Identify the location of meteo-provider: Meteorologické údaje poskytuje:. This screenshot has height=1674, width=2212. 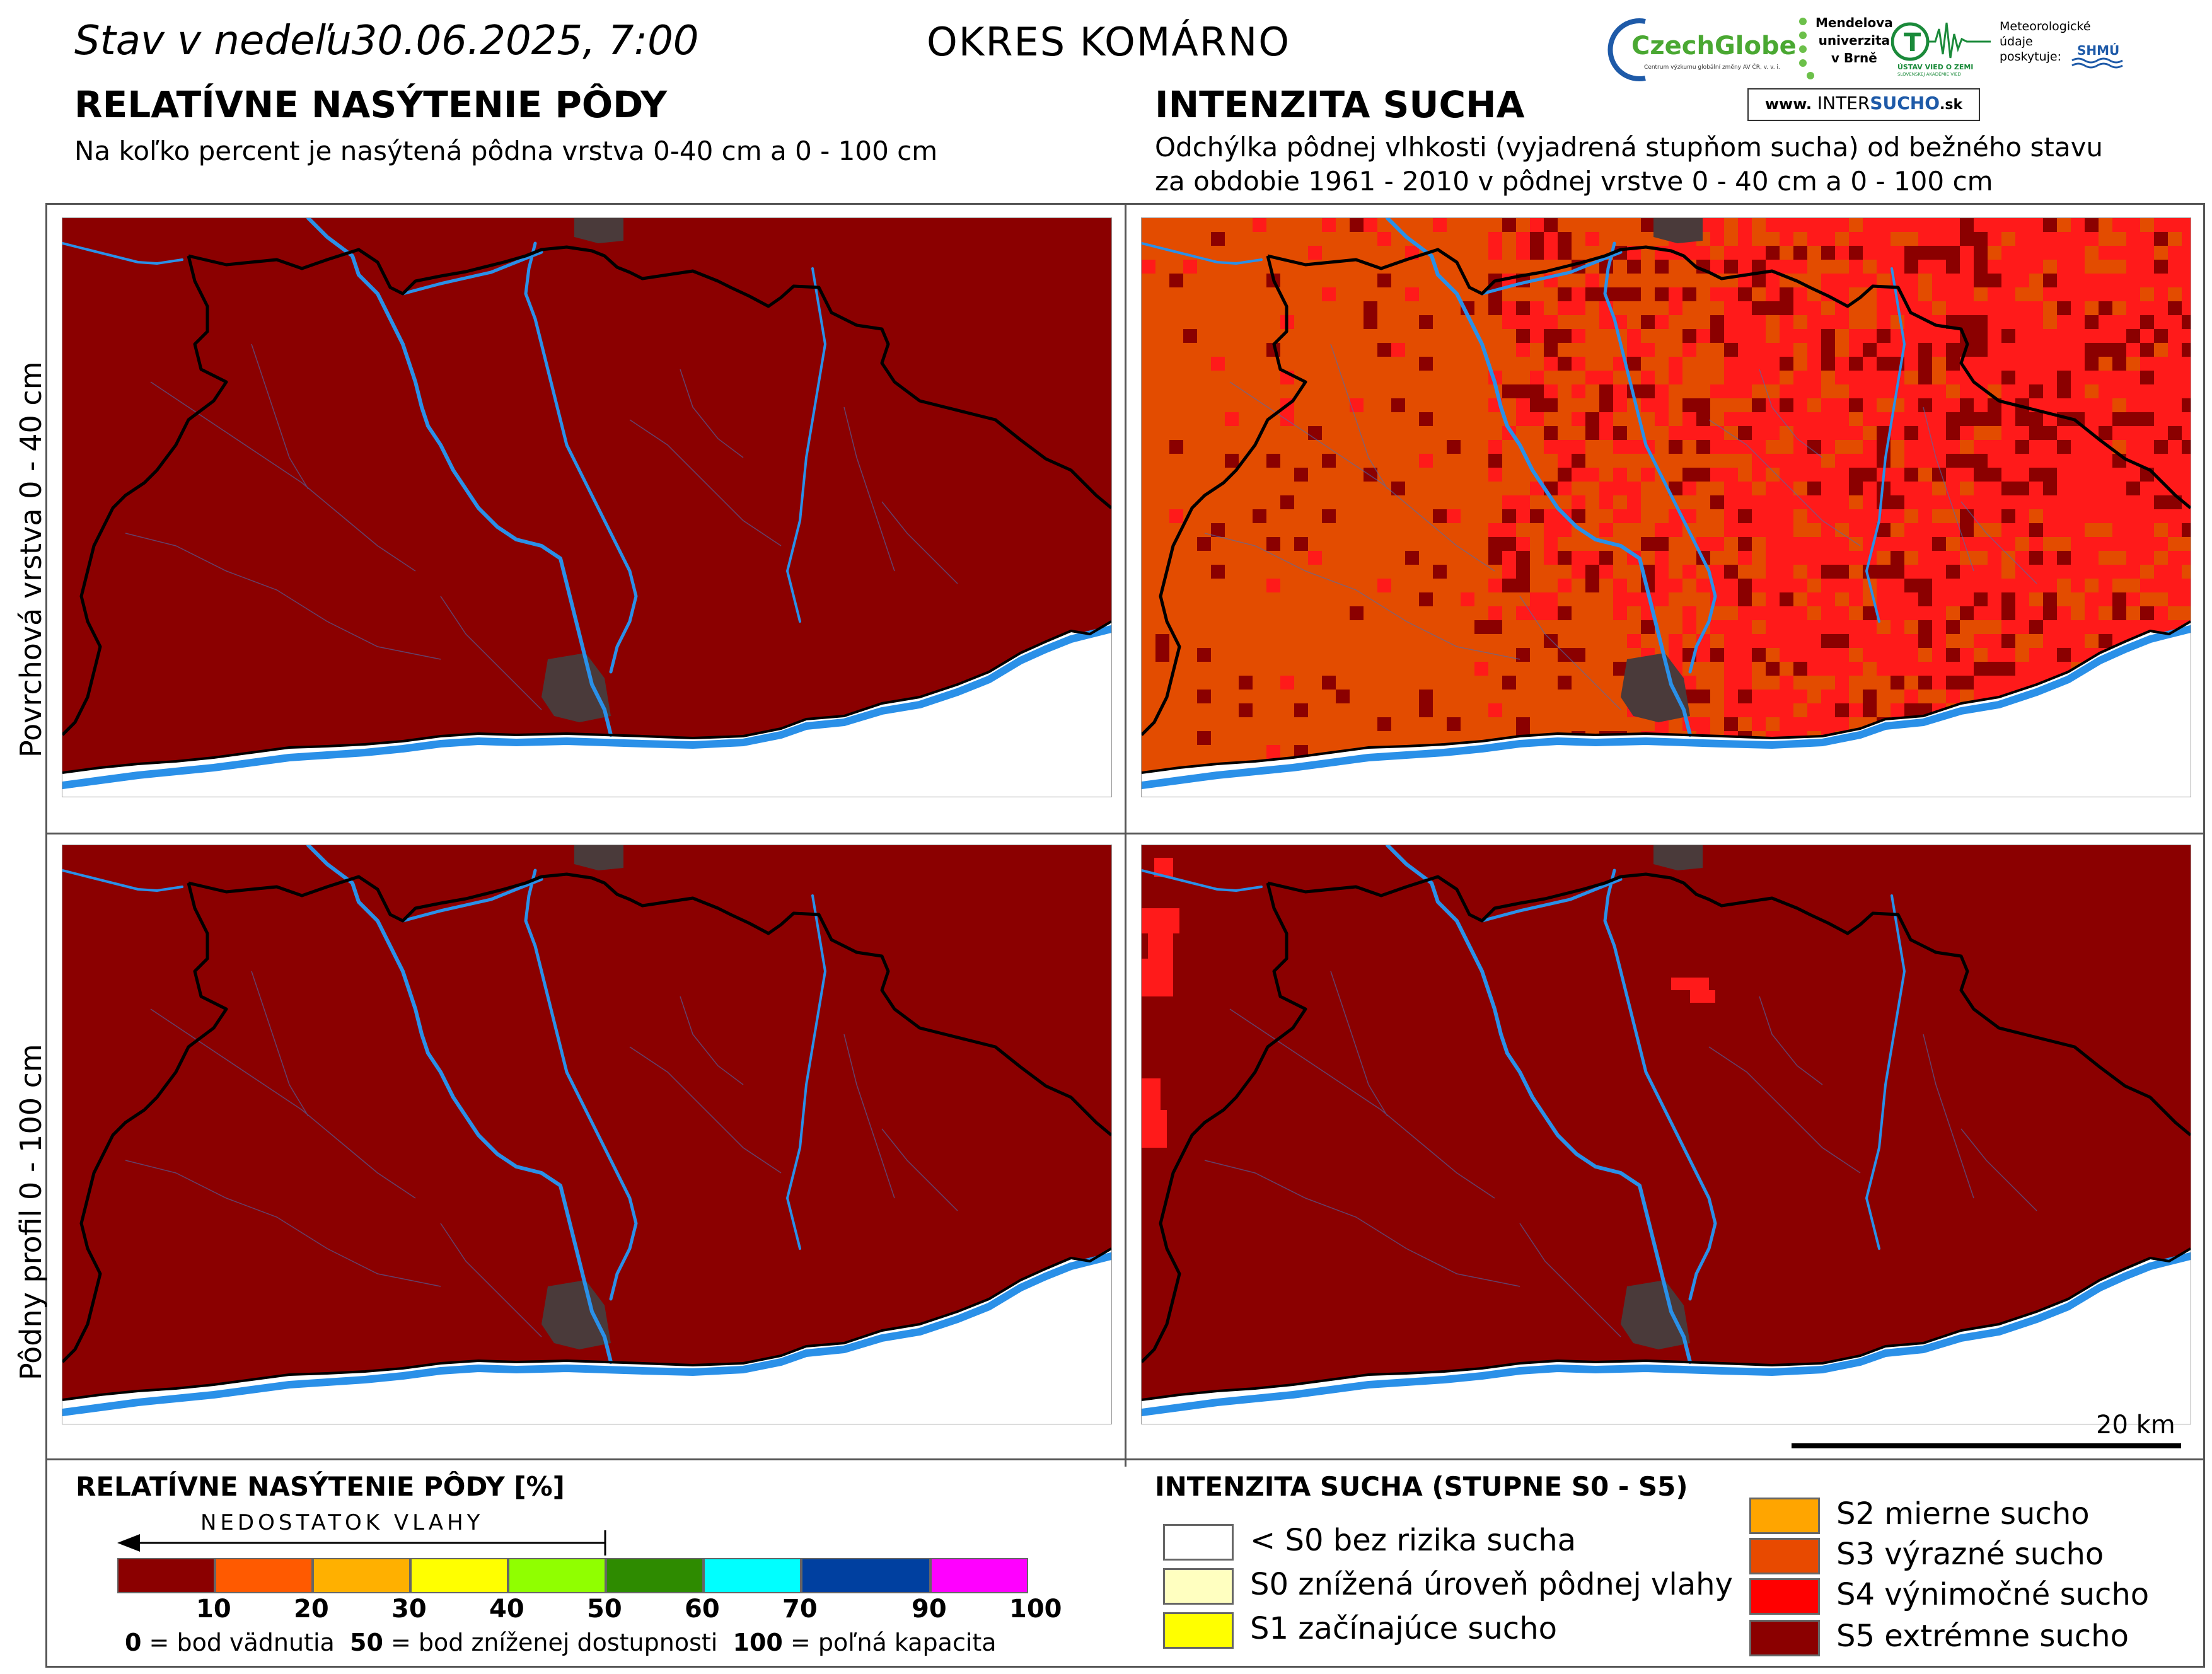
(2045, 50).